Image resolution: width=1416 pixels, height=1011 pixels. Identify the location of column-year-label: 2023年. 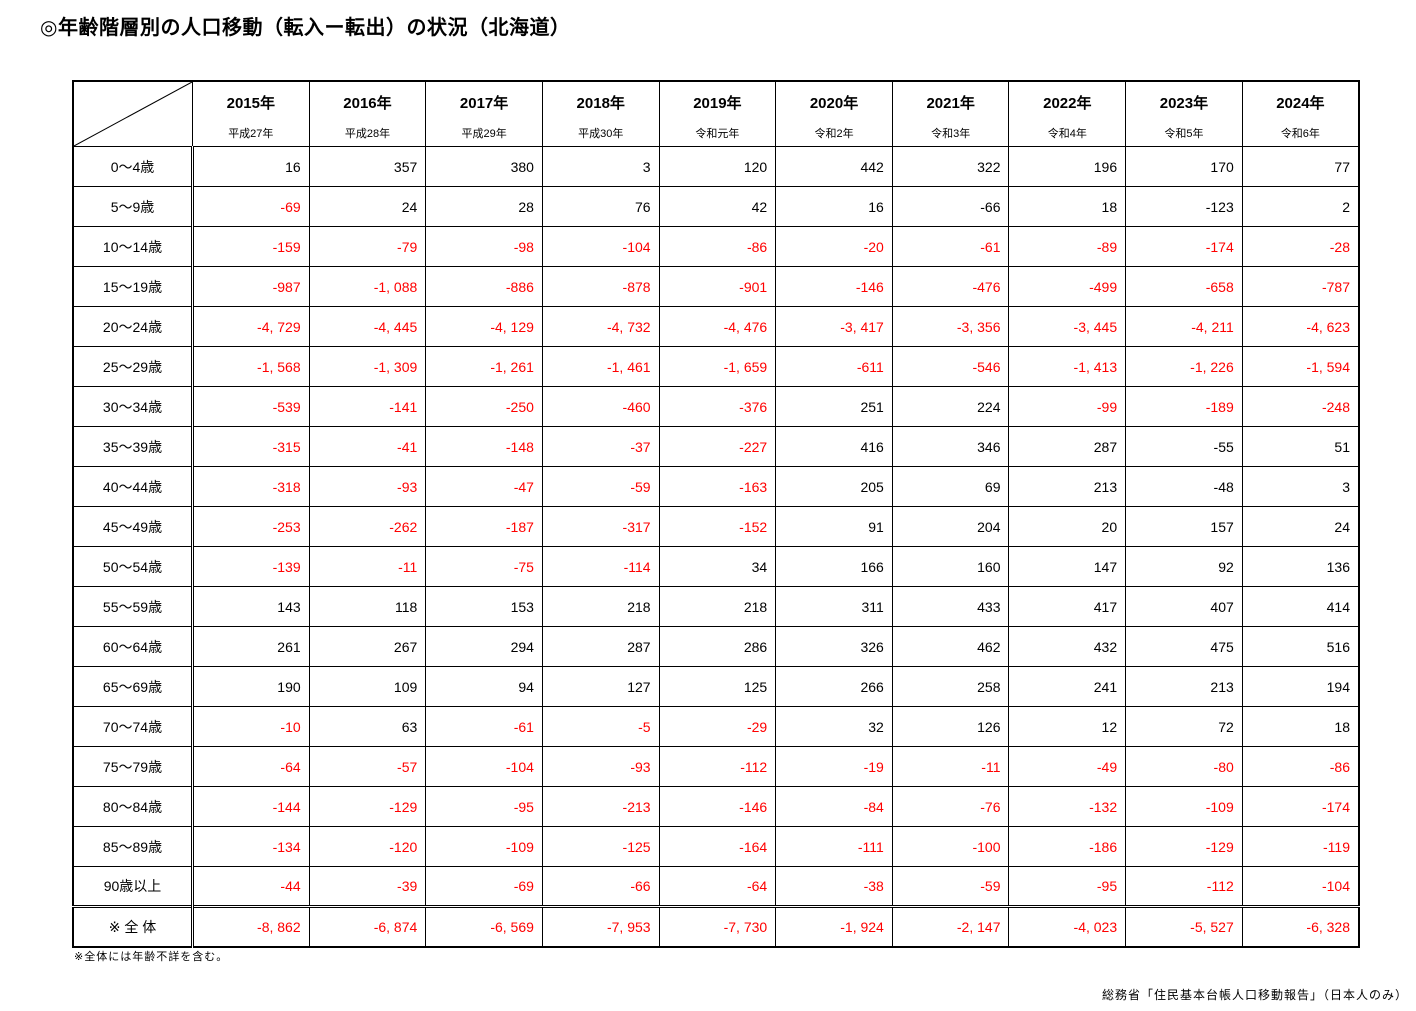
(1184, 103).